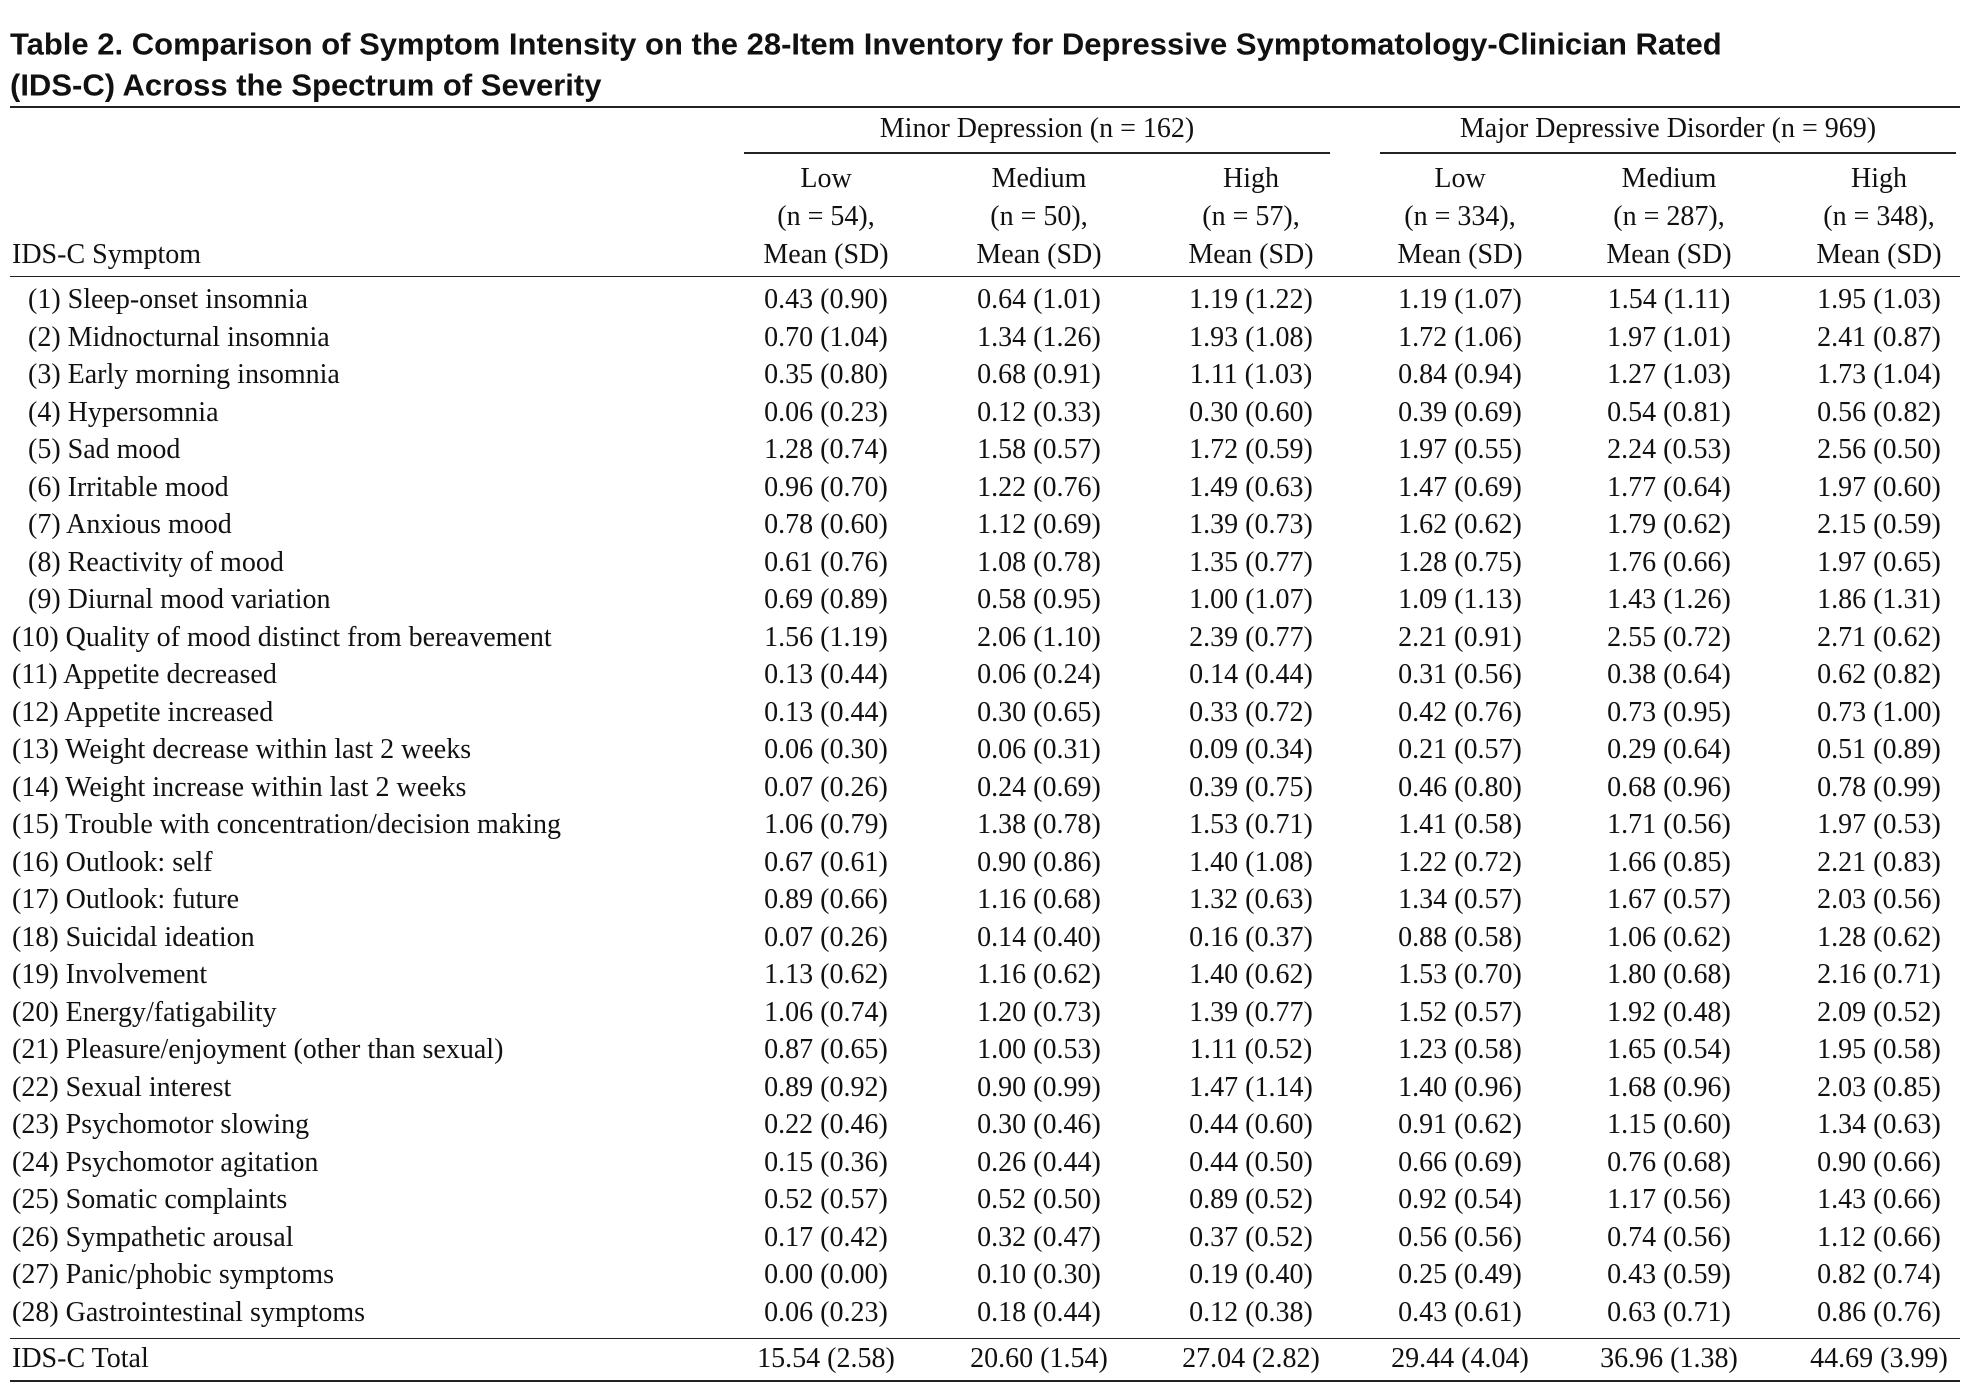  I want to click on cell-value: 0.43 (0.61), so click(1460, 1312).